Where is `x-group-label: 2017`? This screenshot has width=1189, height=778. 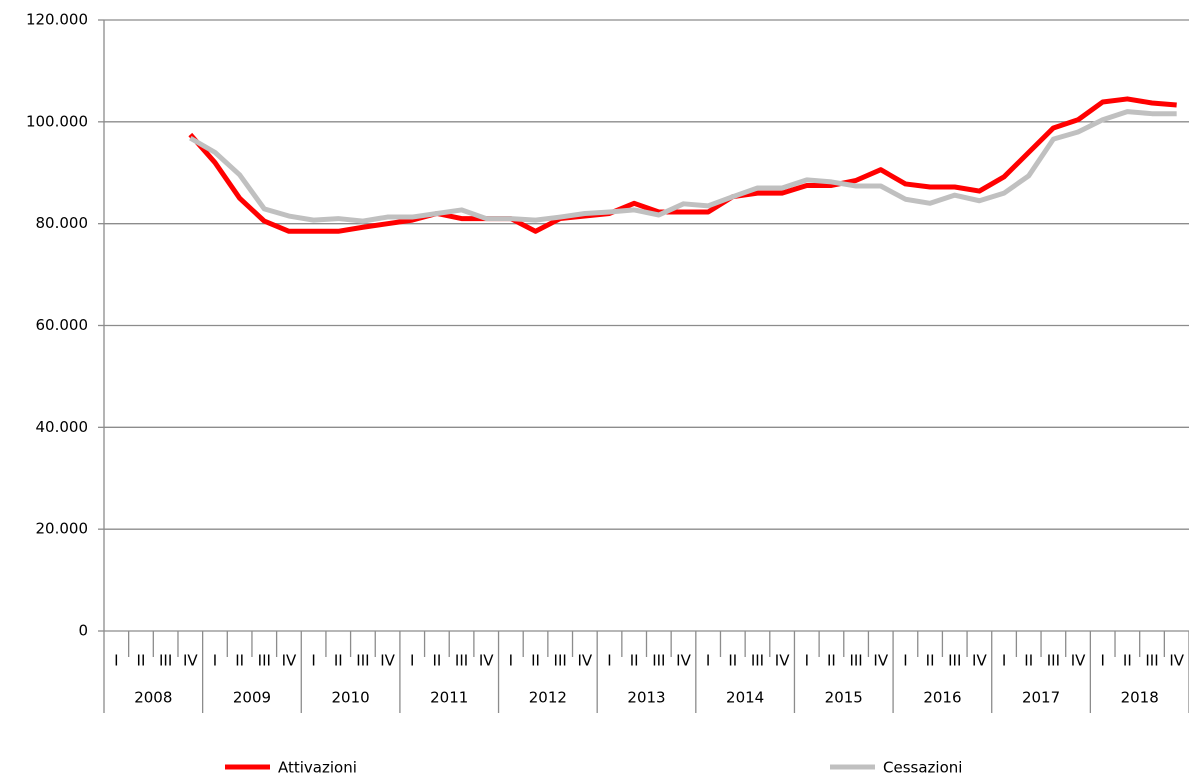
x-group-label: 2017 is located at coordinates (1041, 698).